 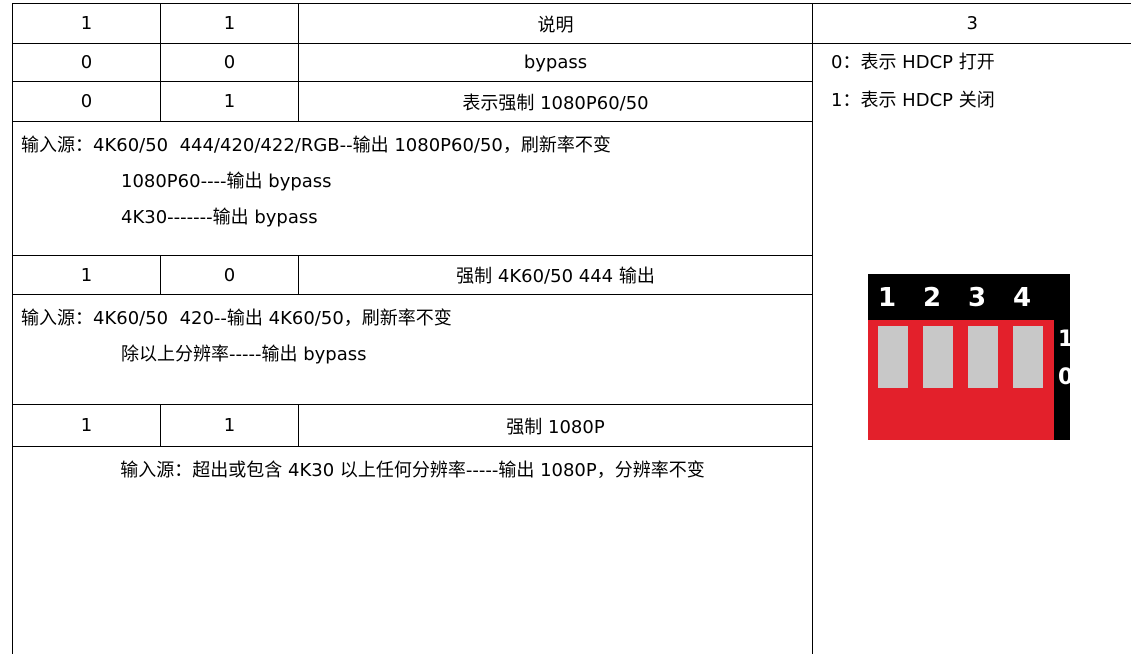 I want to click on dip-switch: 1 2 3 4 1 0, so click(x=969, y=357).